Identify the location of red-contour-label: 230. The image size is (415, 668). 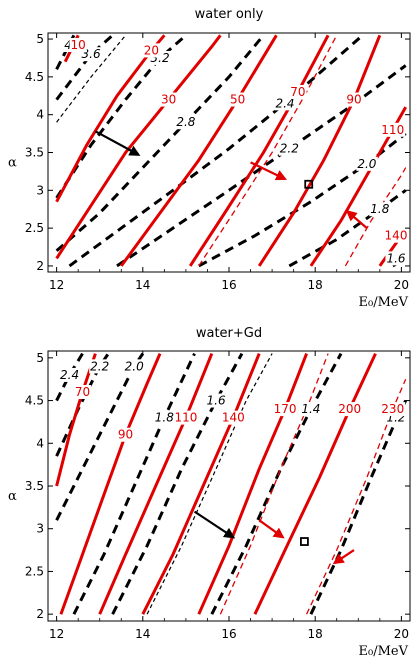
(392, 409).